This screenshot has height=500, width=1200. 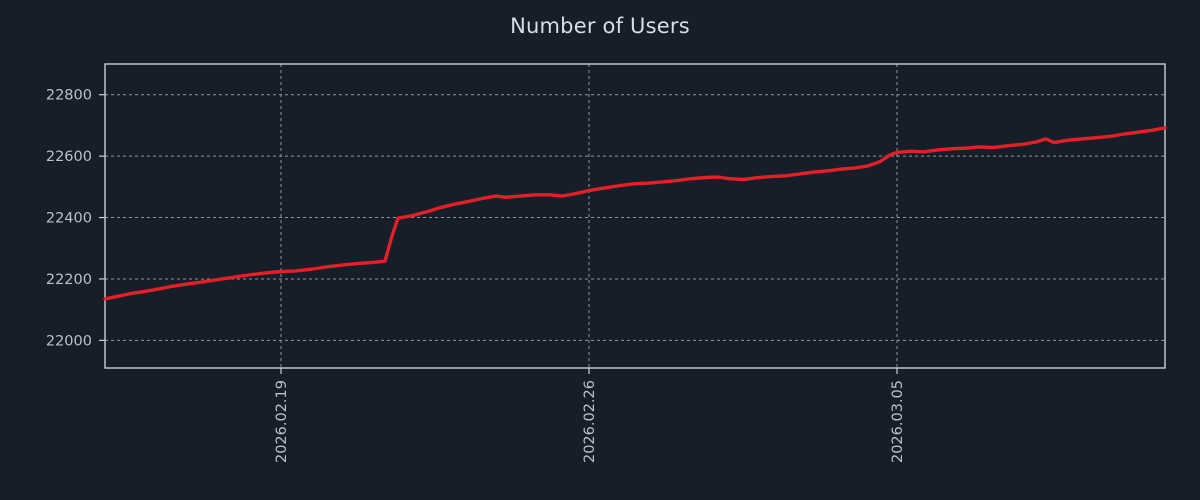 What do you see at coordinates (282, 421) in the screenshot?
I see `x-tick-label: 2026.02.19` at bounding box center [282, 421].